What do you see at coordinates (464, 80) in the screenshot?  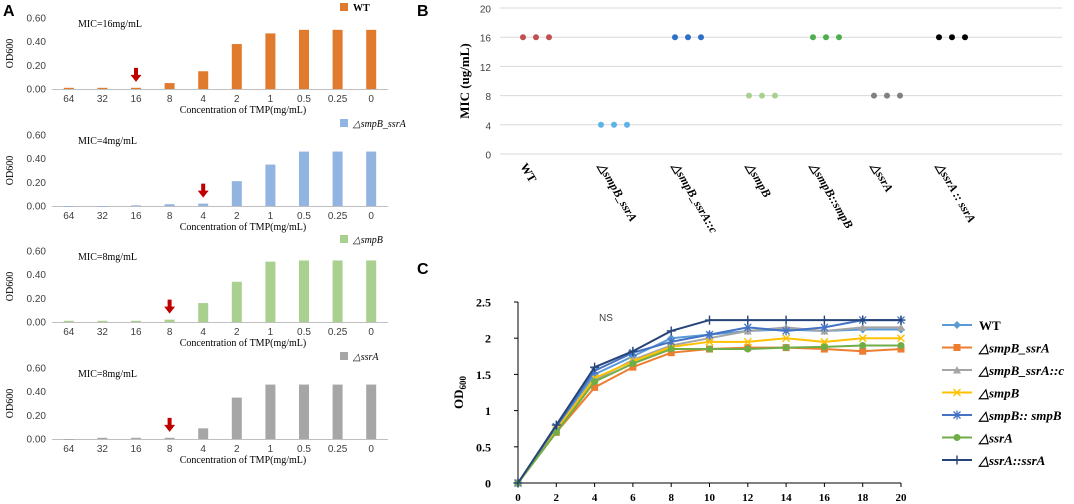 I see `y-axis-label: MIC (ug/mL)` at bounding box center [464, 80].